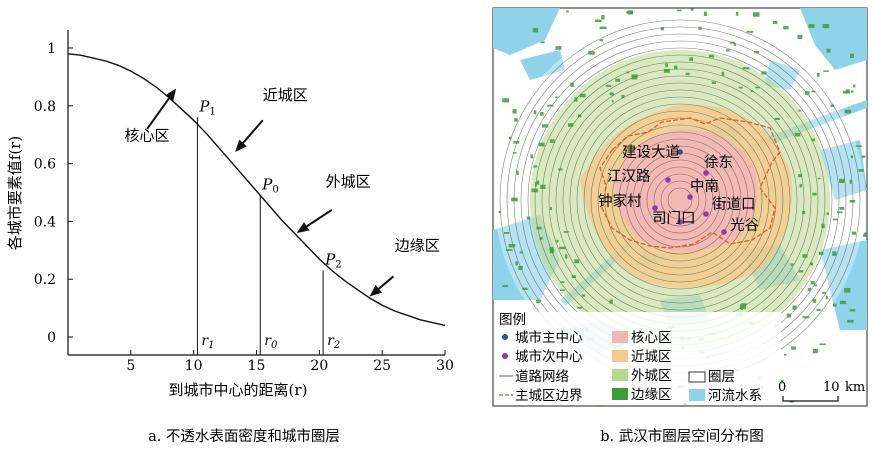  Describe the element at coordinates (332, 261) in the screenshot. I see `point-label: P2` at that location.